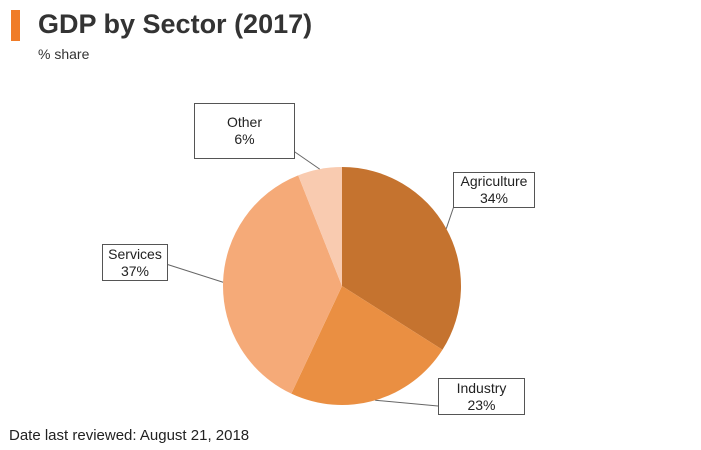 This screenshot has width=701, height=450. What do you see at coordinates (402, 258) in the screenshot?
I see `pie-slice-agriculture` at bounding box center [402, 258].